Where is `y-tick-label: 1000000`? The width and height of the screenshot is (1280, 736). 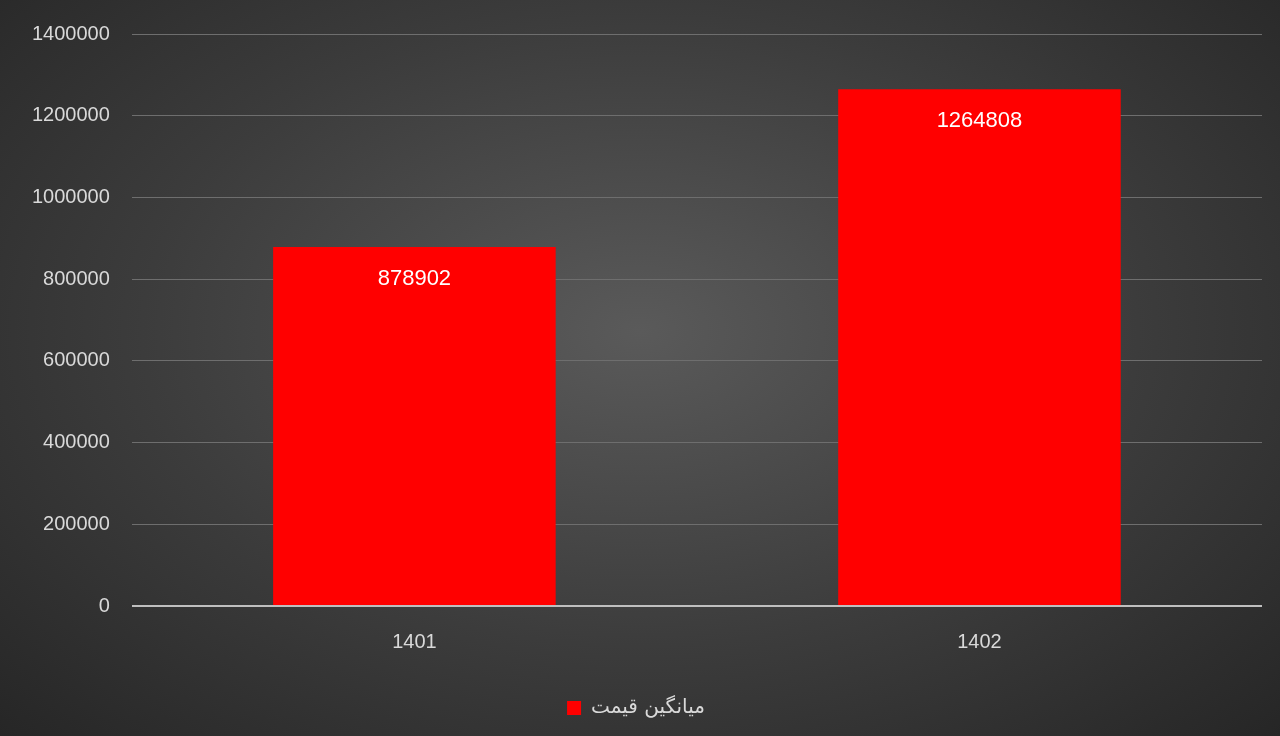
y-tick-label: 1000000 is located at coordinates (70, 195).